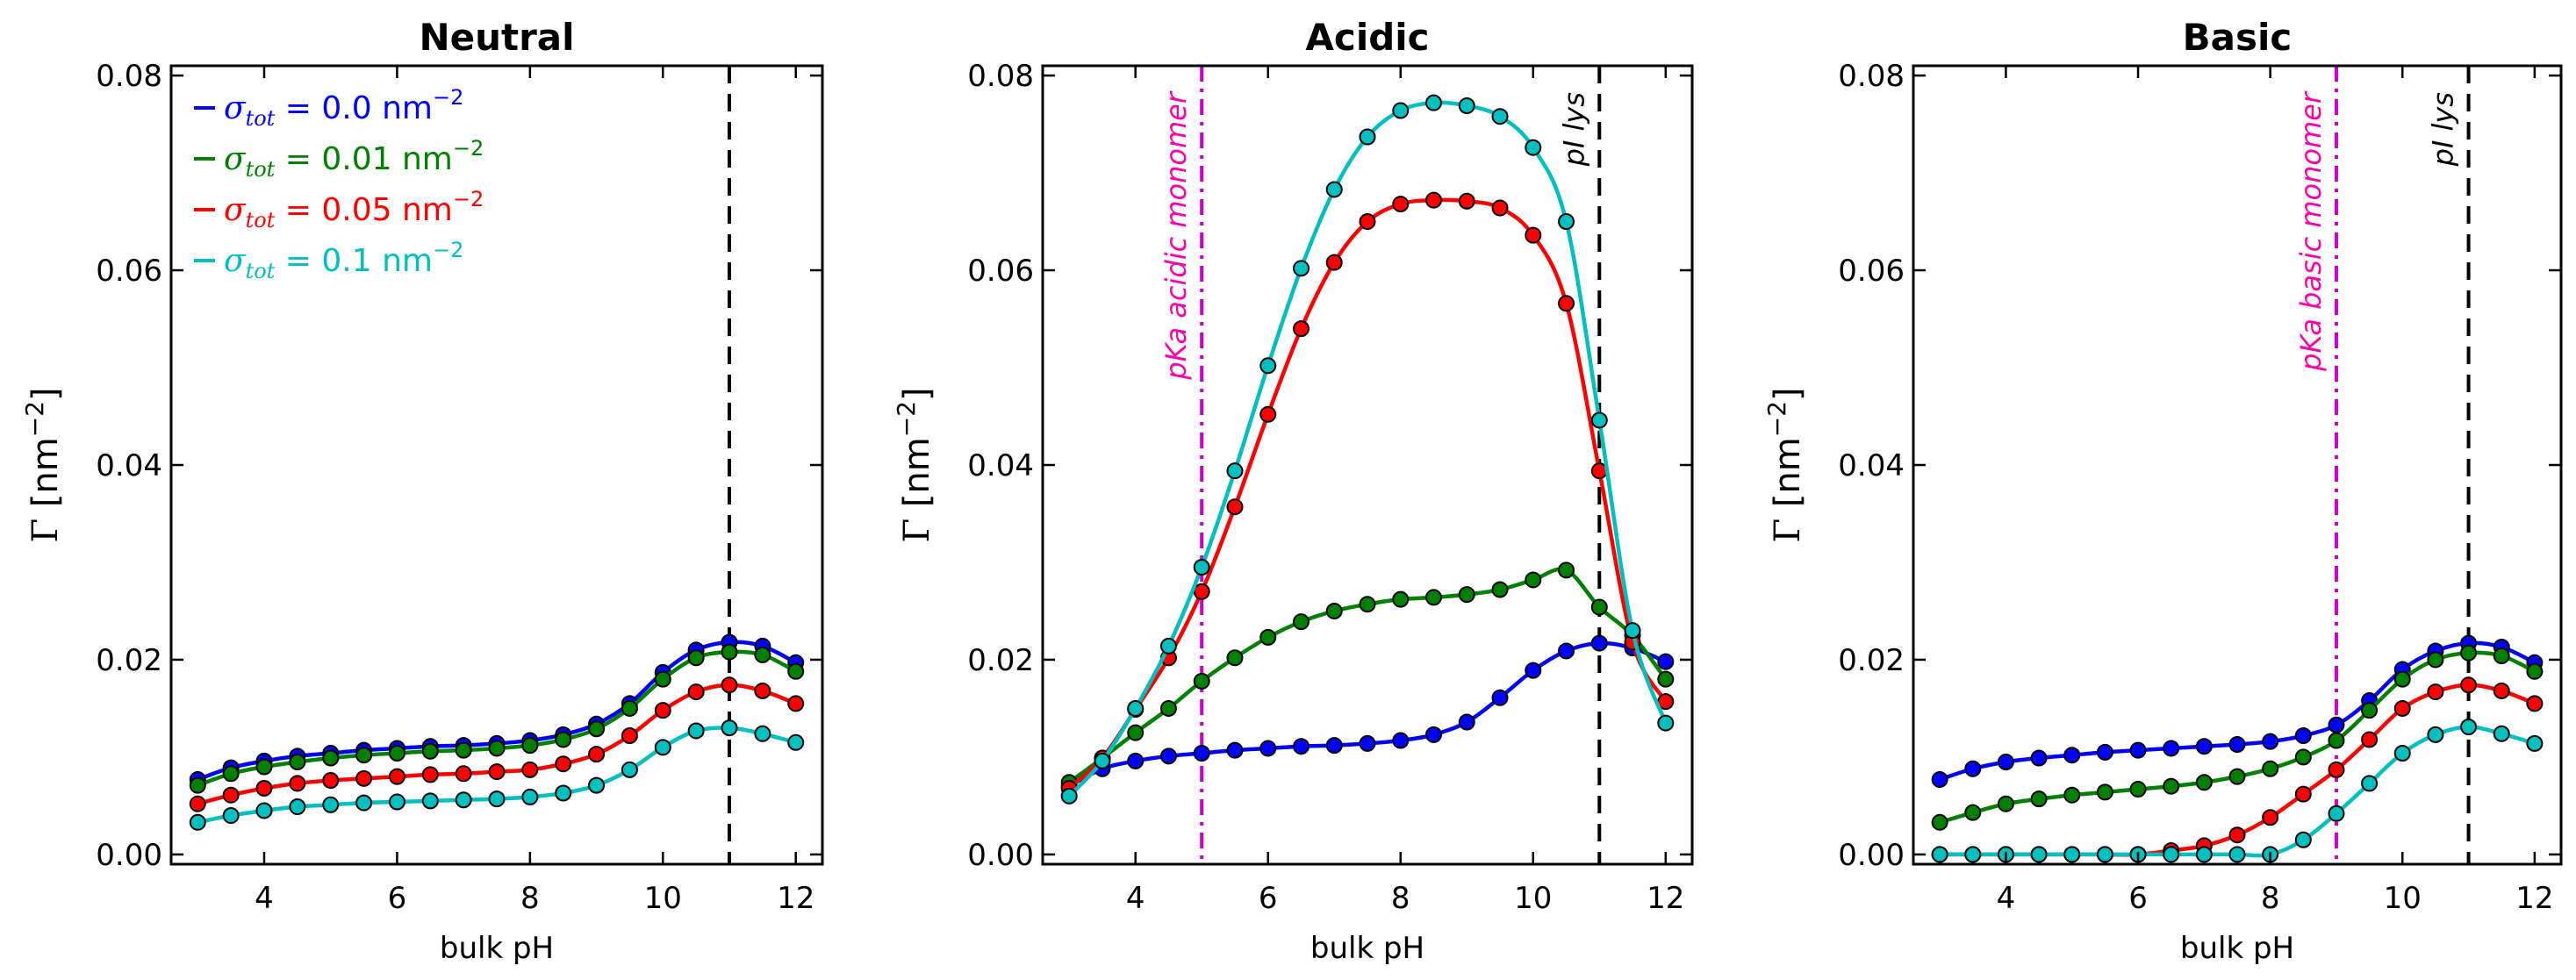  I want to click on legend-label: σtot = 0.1 nm−2, so click(343, 260).